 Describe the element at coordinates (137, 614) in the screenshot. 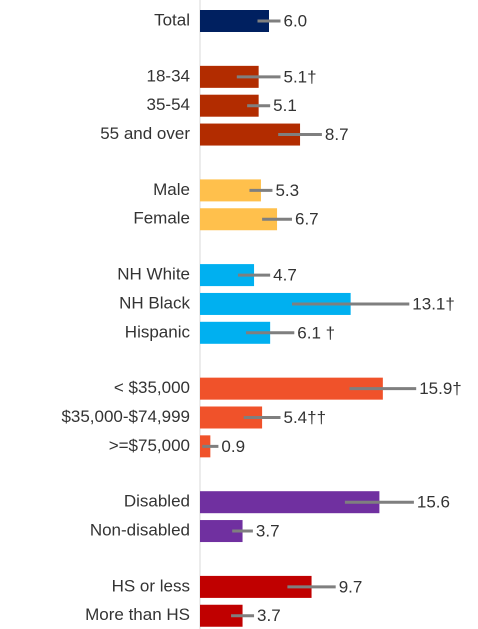

I see `category-label: More than HS` at that location.